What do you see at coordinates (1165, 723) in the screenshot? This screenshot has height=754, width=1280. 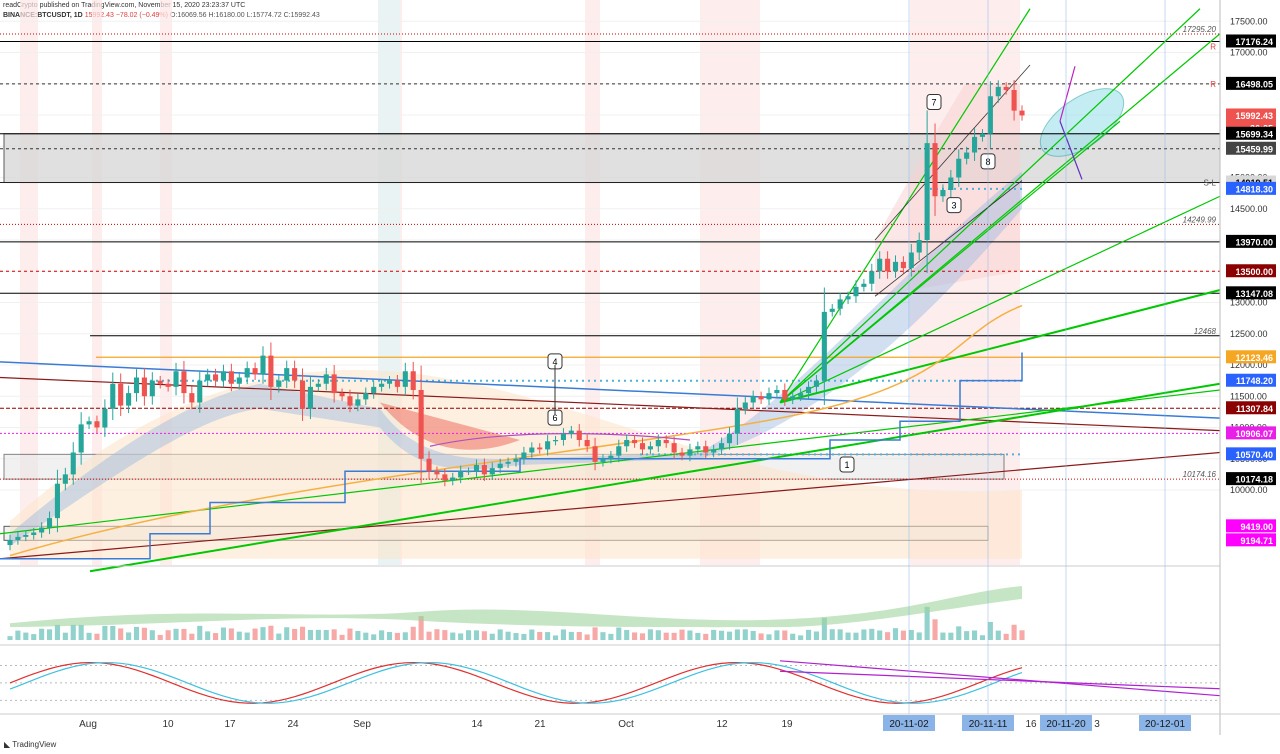 I see `date-highlight-box` at bounding box center [1165, 723].